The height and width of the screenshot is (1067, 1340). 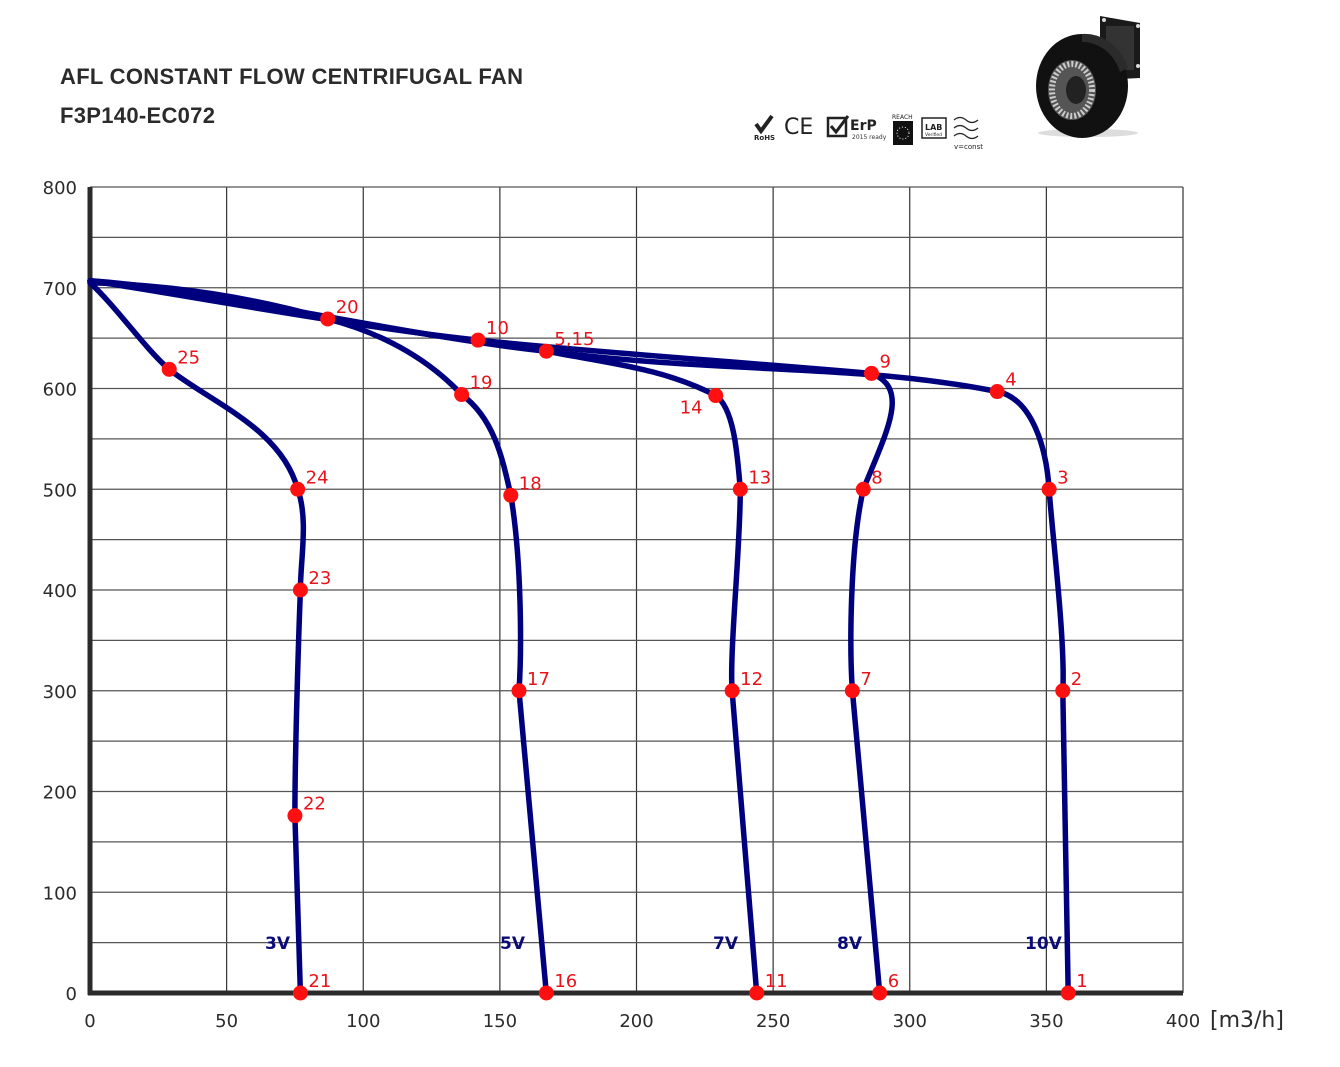 I want to click on lab-verified-icon: LAB Verified, so click(x=934, y=128).